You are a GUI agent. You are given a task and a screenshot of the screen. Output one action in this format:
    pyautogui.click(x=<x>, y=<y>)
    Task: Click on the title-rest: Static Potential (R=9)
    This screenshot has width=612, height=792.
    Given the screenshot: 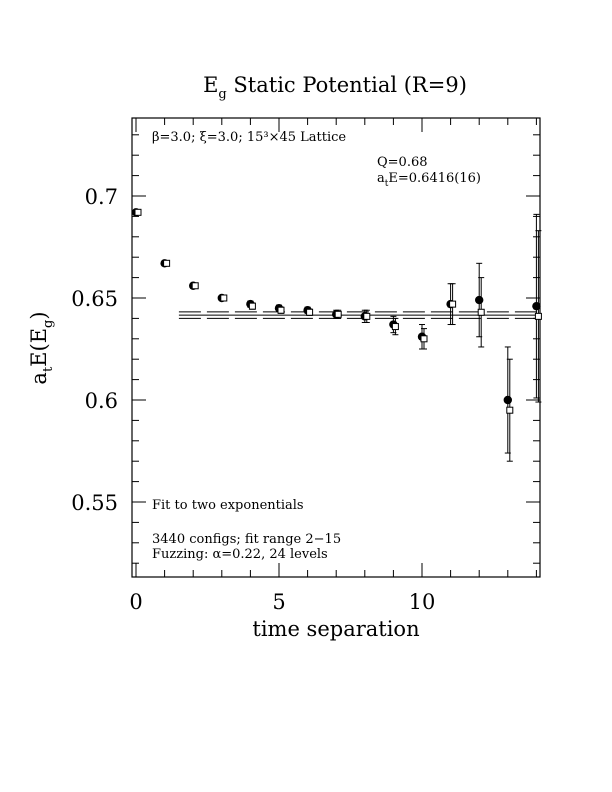 What is the action you would take?
    pyautogui.click(x=347, y=85)
    